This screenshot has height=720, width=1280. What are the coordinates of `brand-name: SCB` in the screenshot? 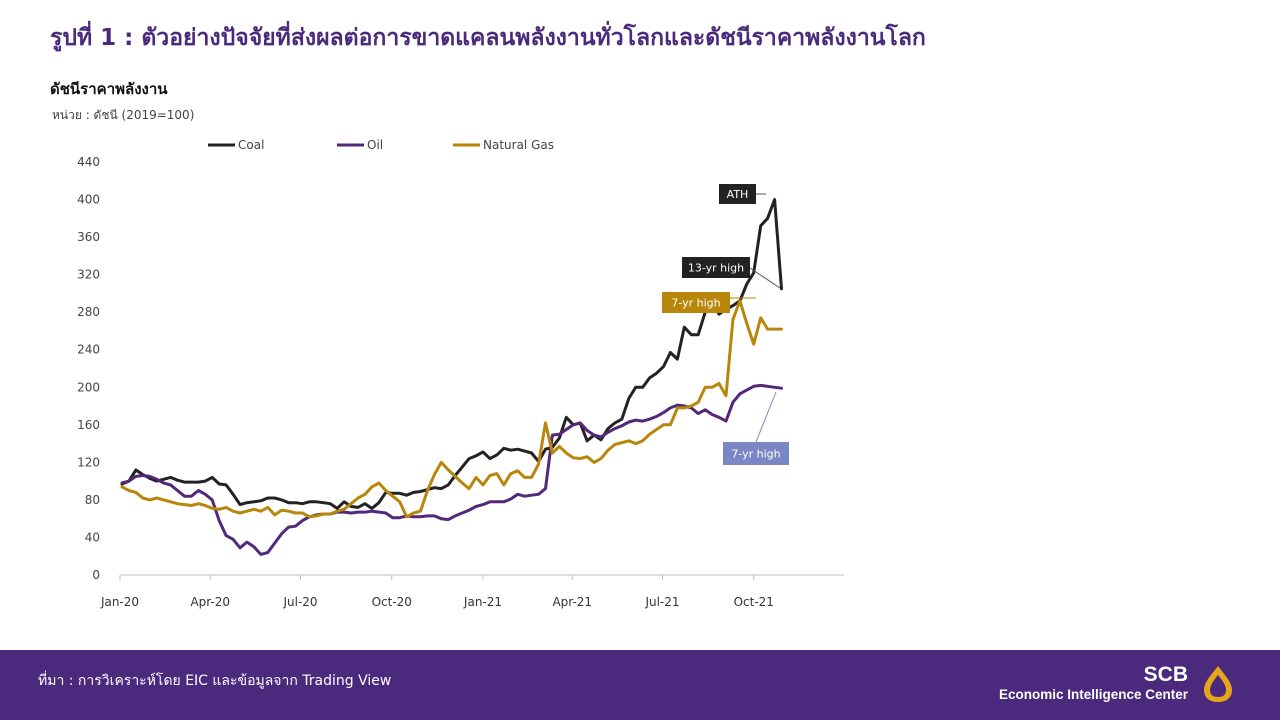 It's located at (1165, 674).